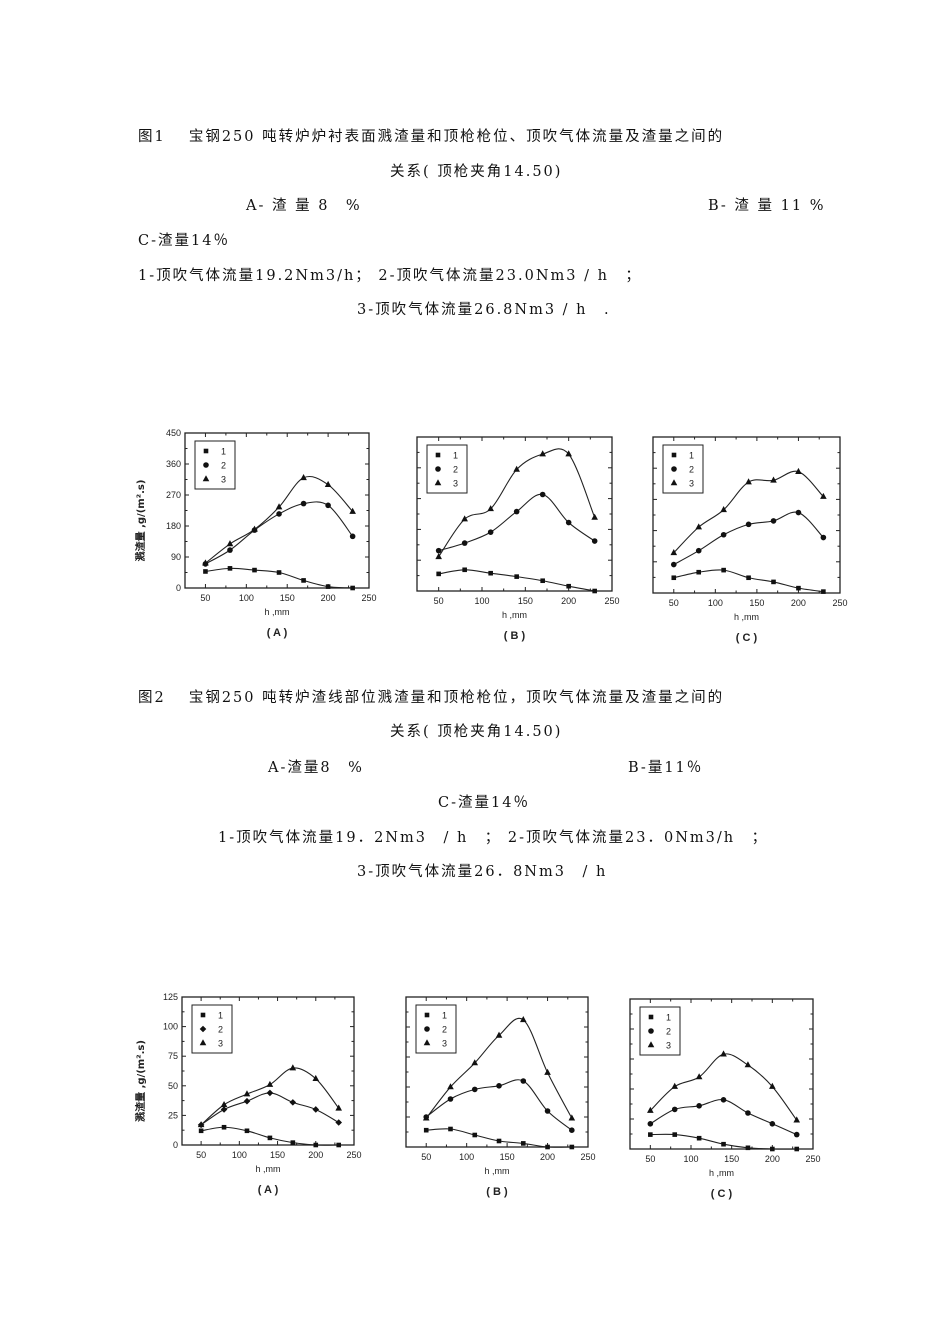 The image size is (950, 1344). Describe the element at coordinates (247, 1101) in the screenshot. I see `diamond-marker` at that location.